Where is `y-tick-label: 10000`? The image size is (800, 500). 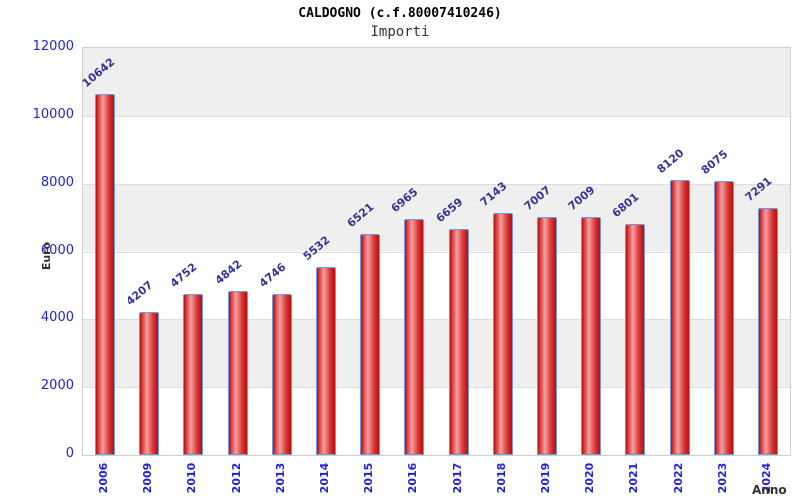
y-tick-label: 10000 is located at coordinates (53, 114).